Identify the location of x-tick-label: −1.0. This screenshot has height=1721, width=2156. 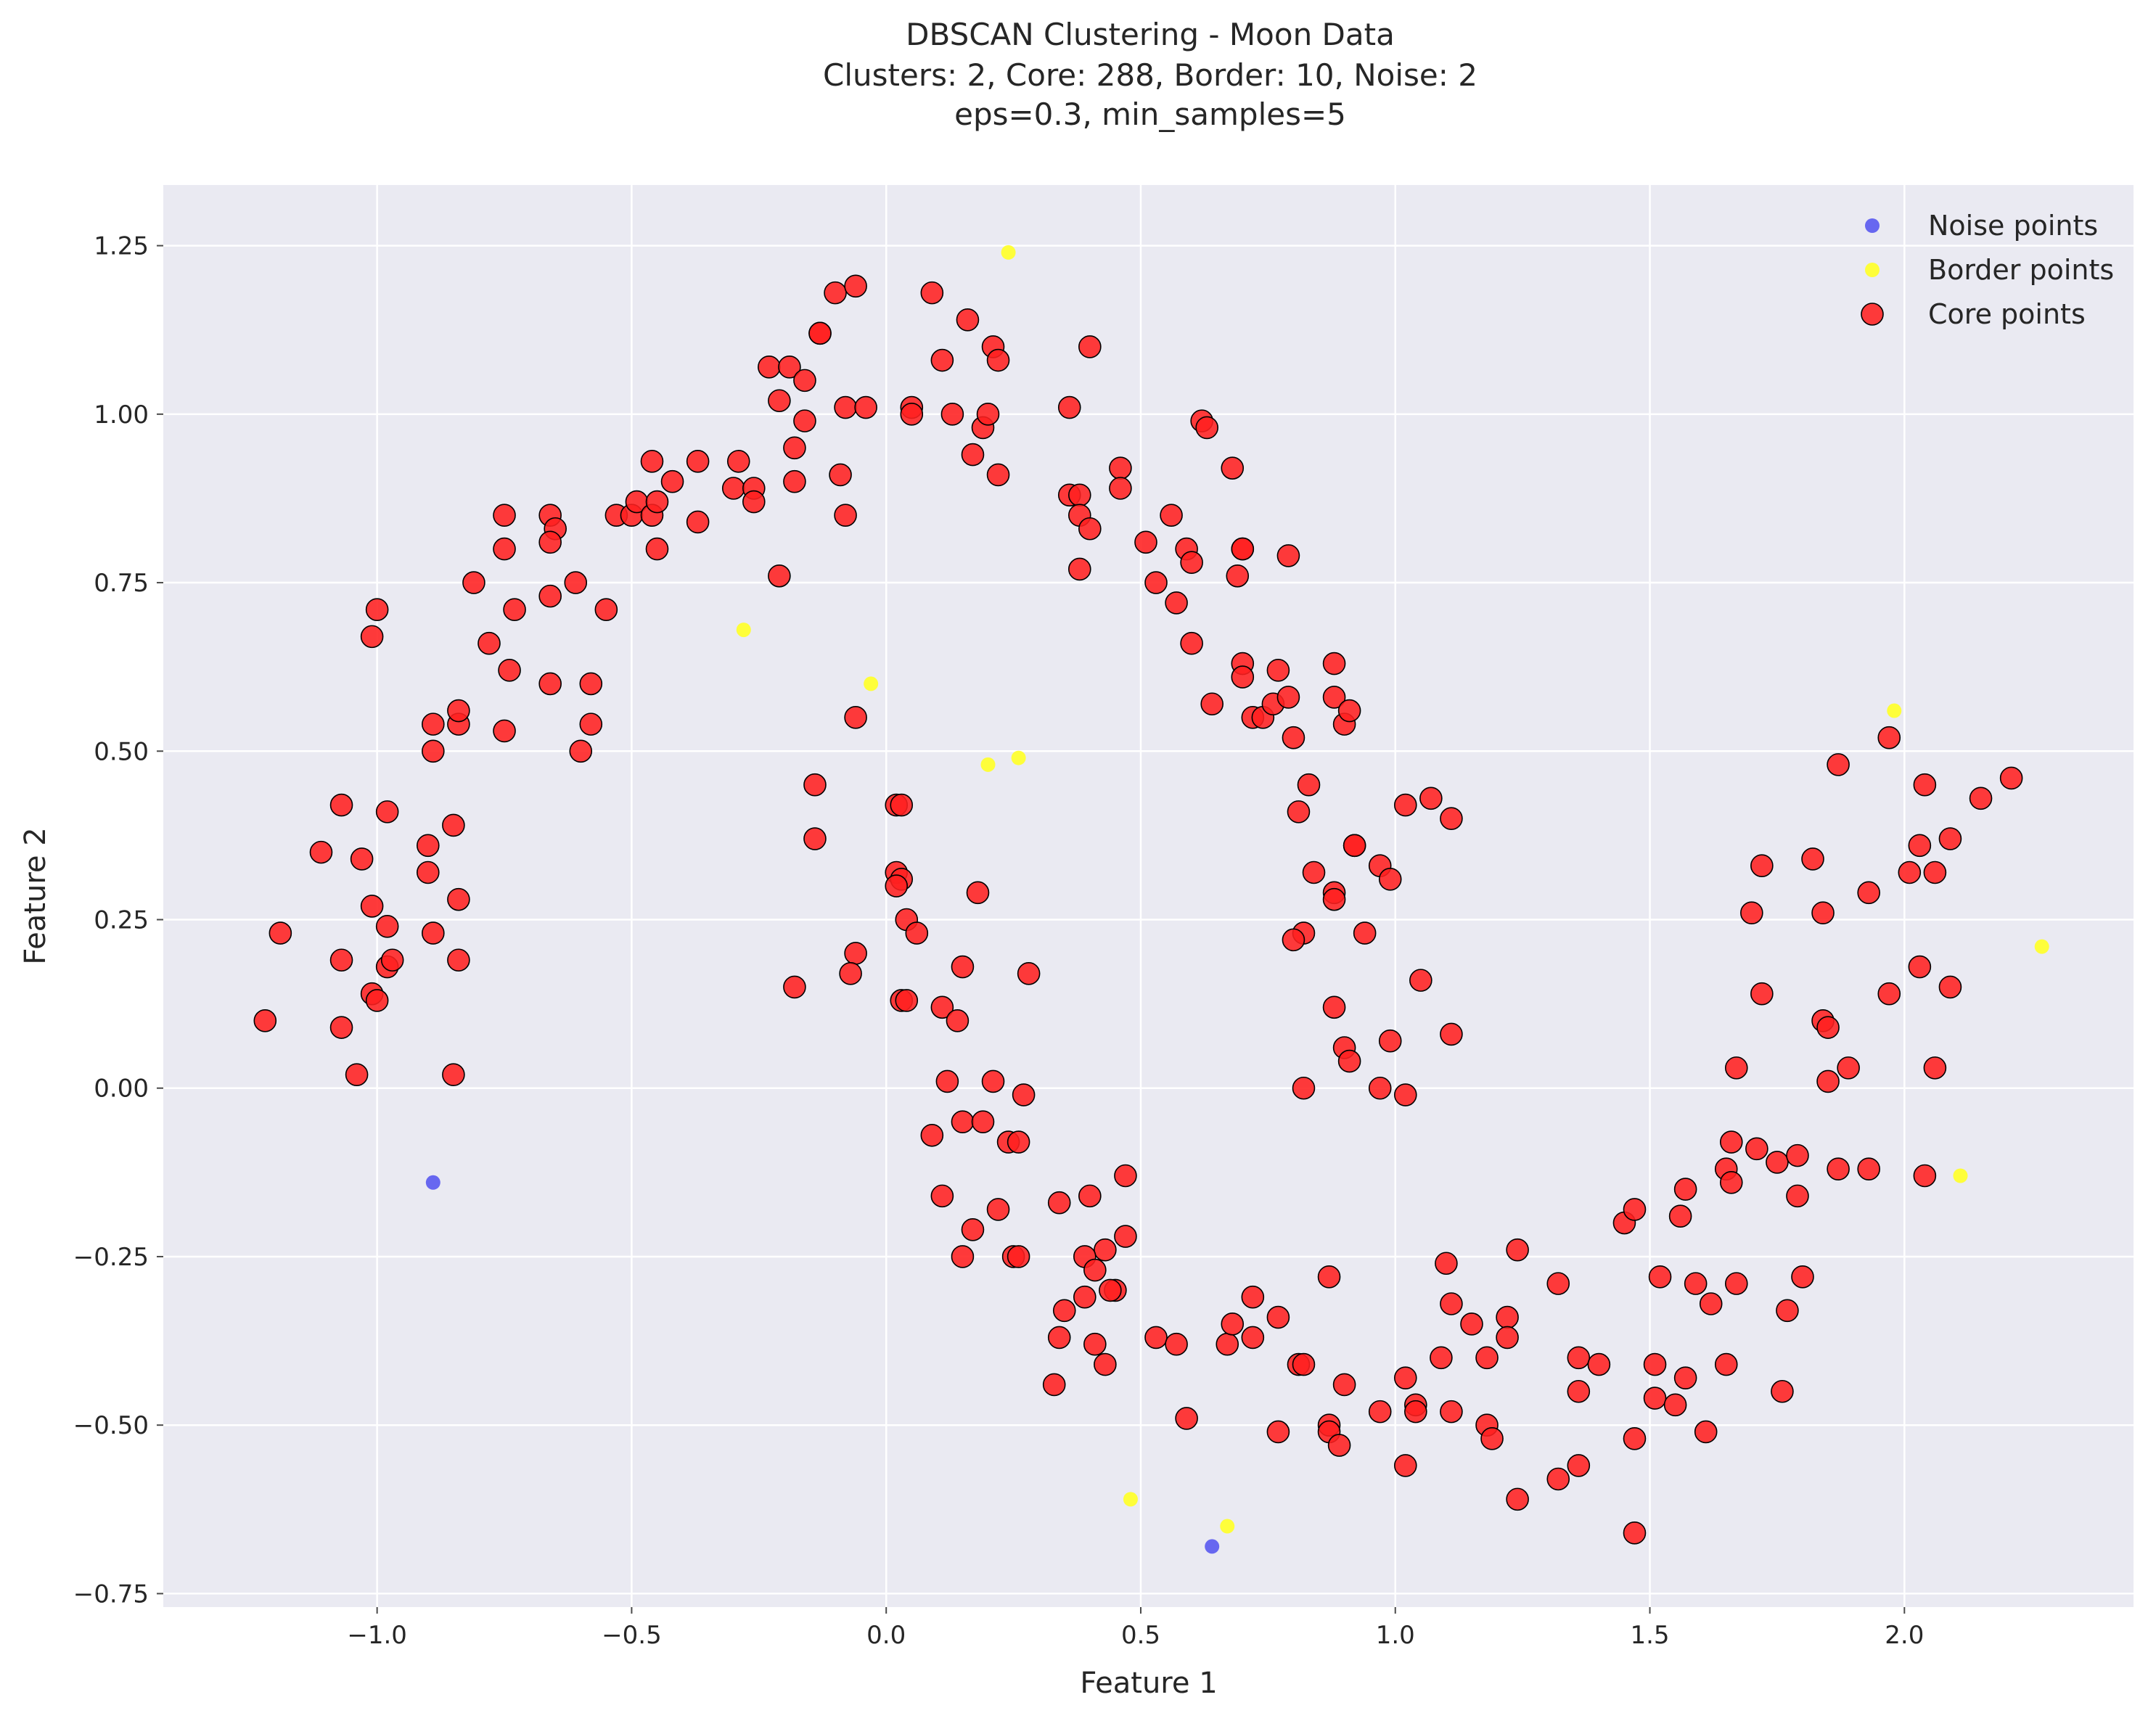
(377, 1635).